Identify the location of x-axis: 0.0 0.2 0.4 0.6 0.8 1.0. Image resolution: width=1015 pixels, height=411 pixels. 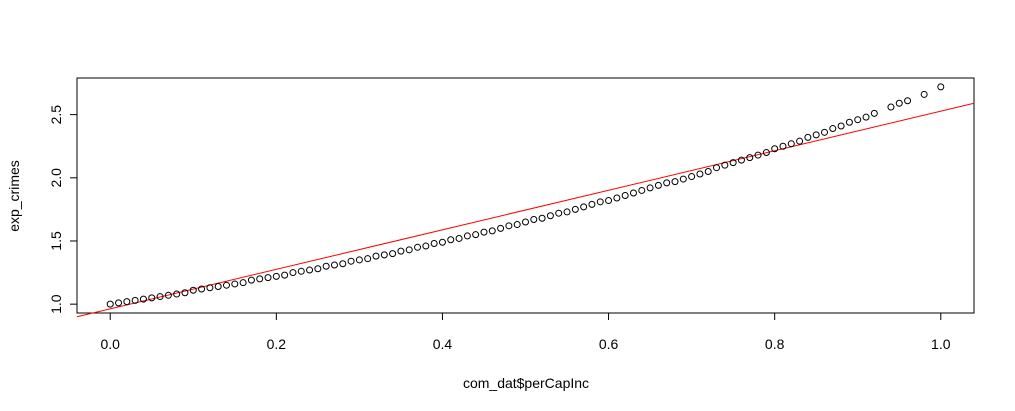
(525, 332).